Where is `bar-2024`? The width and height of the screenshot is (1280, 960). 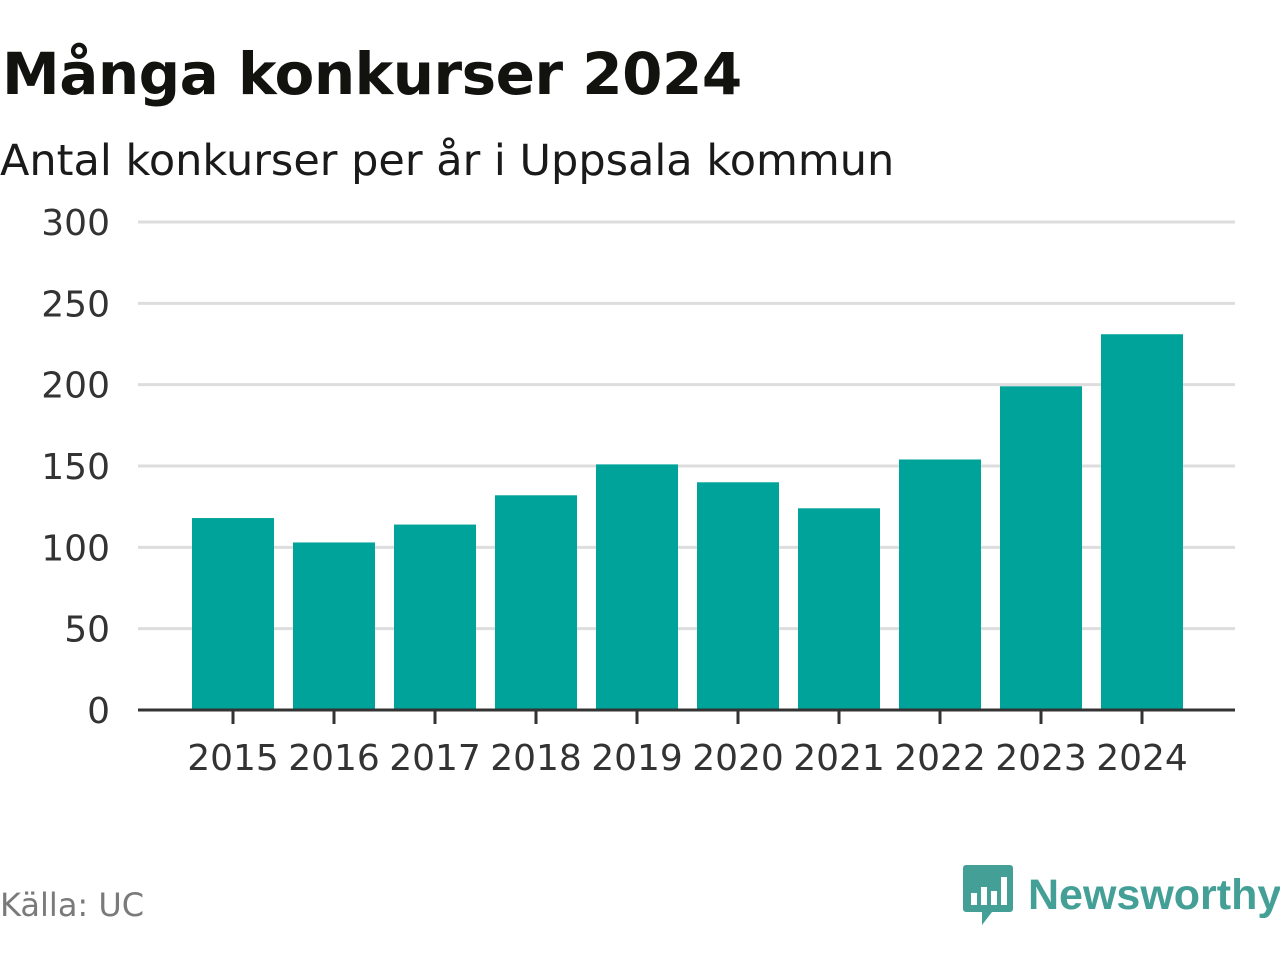 bar-2024 is located at coordinates (1142, 522).